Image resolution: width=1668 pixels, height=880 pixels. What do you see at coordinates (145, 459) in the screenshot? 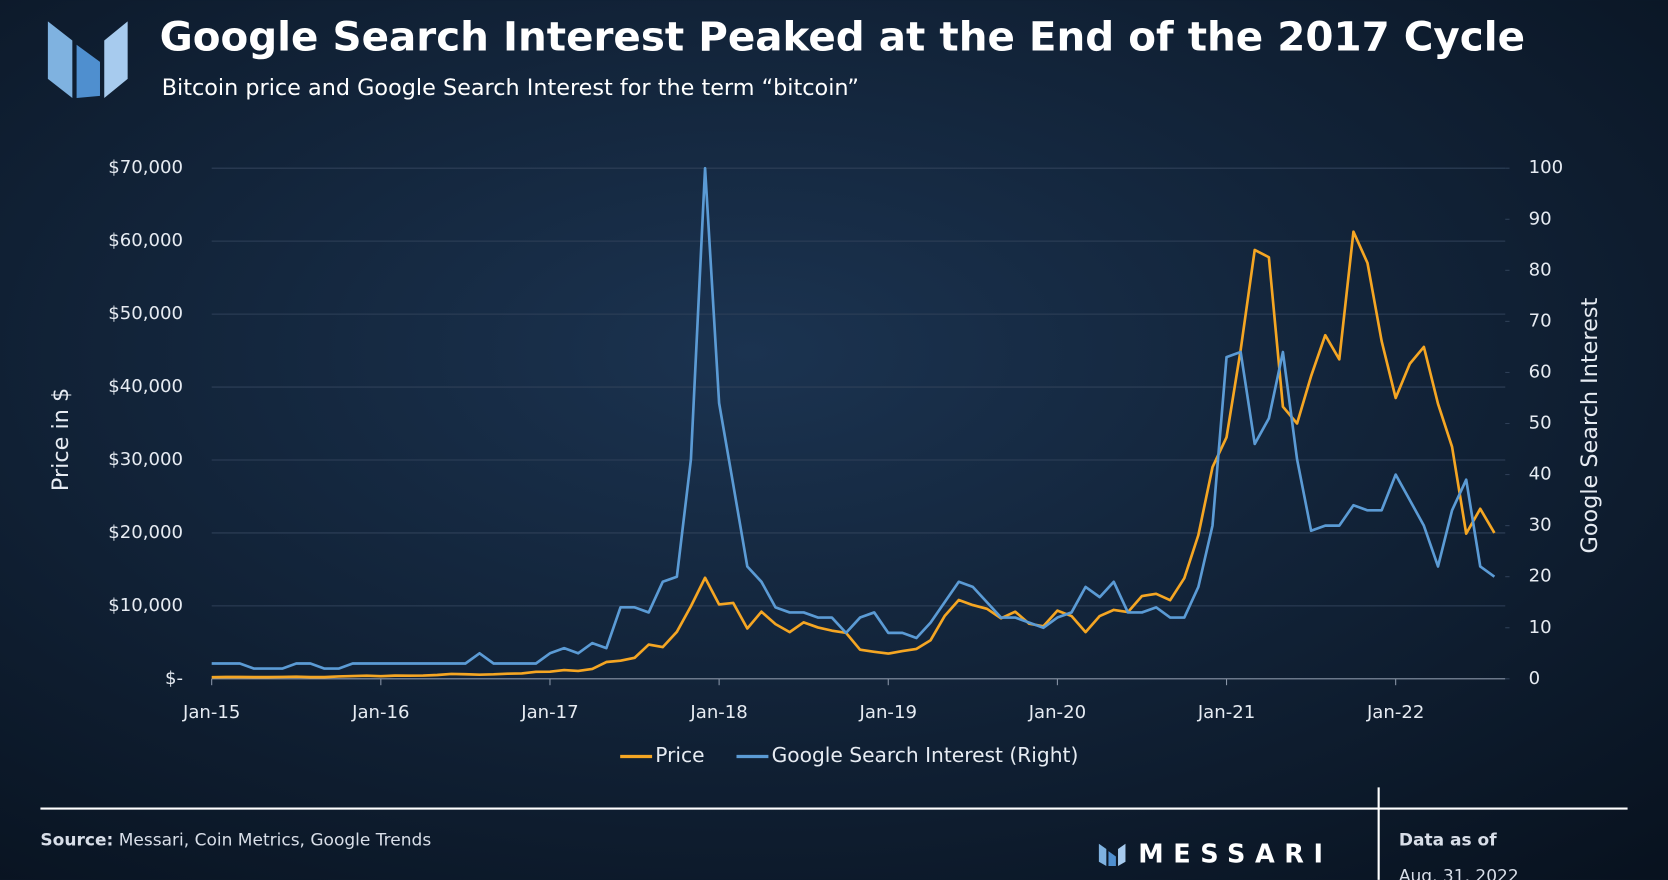
I see `y-tick-label: $30,000` at bounding box center [145, 459].